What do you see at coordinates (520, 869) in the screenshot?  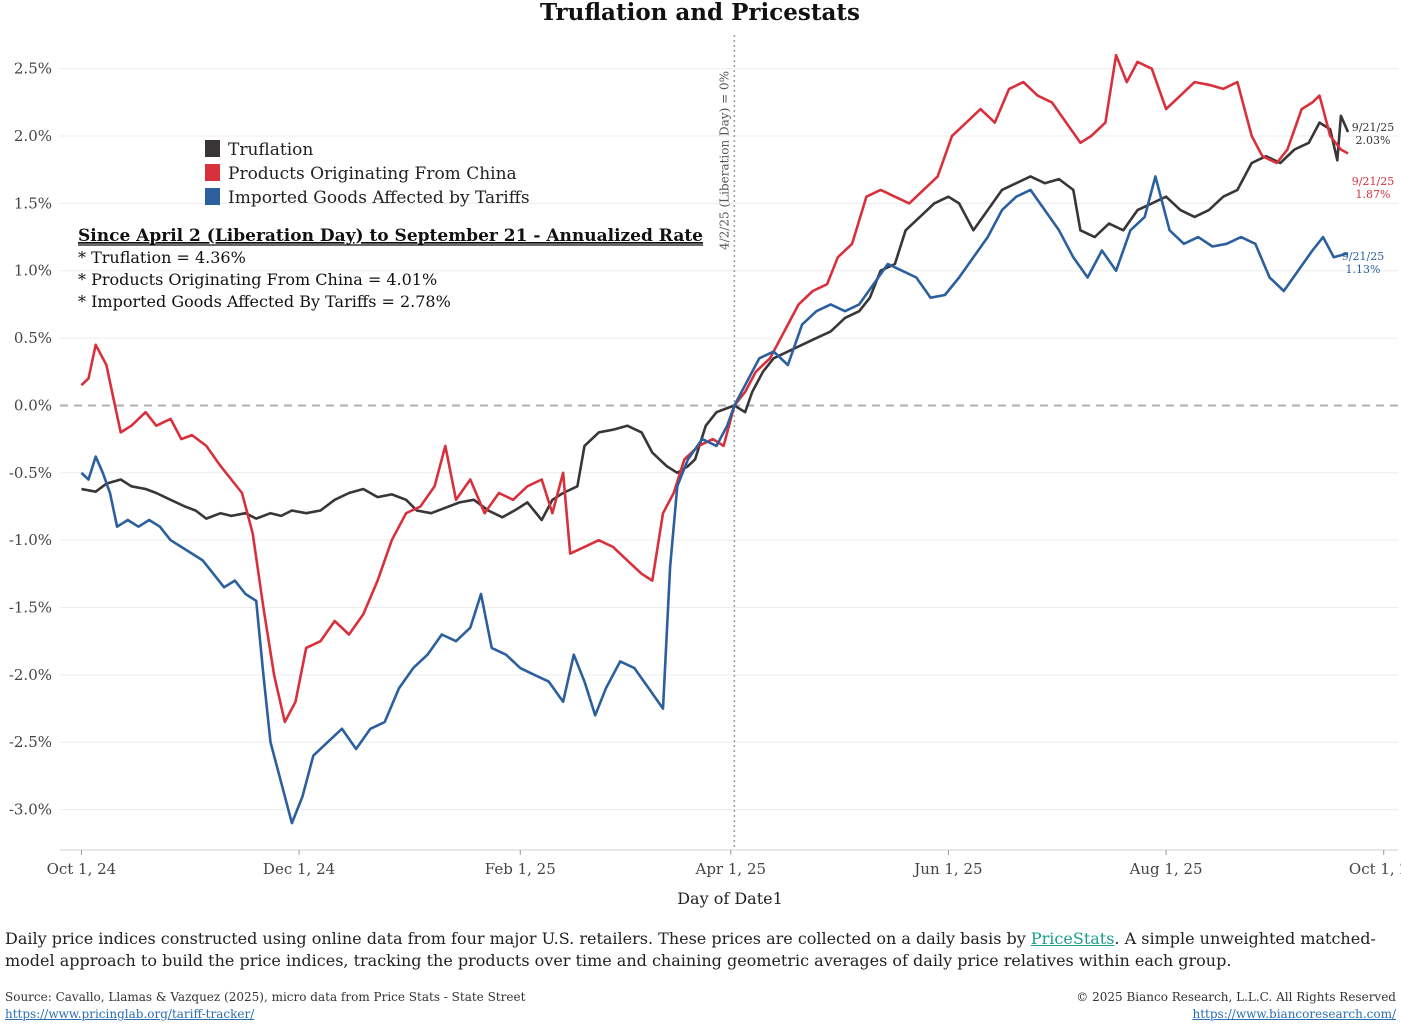 I see `x-tick-label: Feb 1, 25` at bounding box center [520, 869].